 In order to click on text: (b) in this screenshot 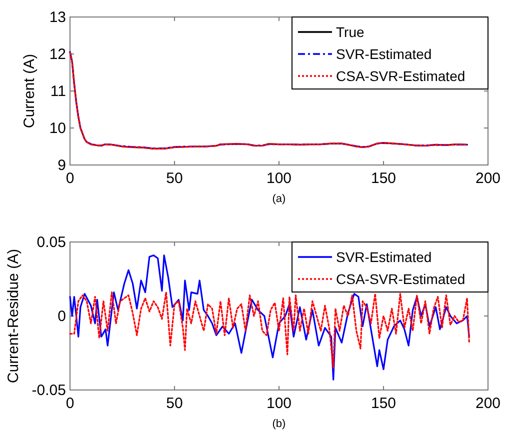, I will do `click(279, 424)`.